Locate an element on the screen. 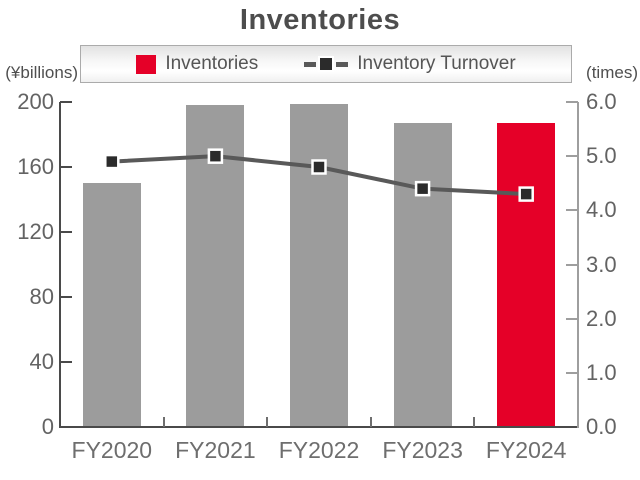 Image resolution: width=640 pixels, height=480 pixels. turnover-marker-FY2020 is located at coordinates (112, 161).